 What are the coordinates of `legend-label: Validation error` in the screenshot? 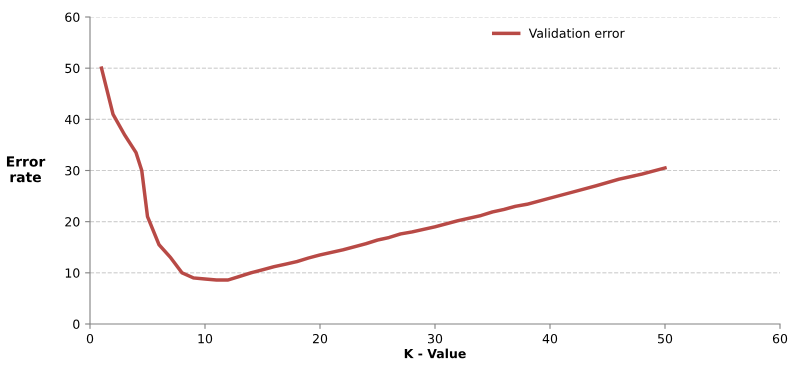 It's located at (576, 33).